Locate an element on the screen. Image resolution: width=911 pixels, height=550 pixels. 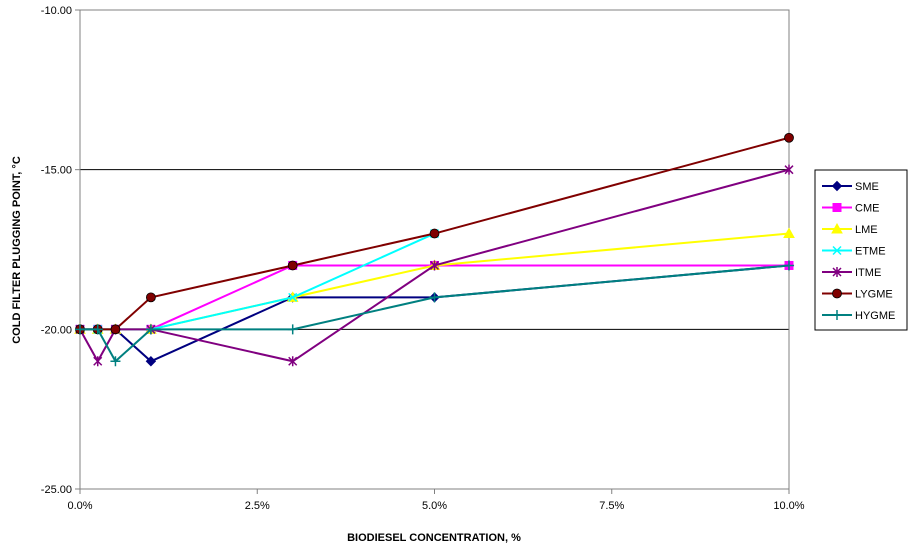
series-line is located at coordinates (435, 281).